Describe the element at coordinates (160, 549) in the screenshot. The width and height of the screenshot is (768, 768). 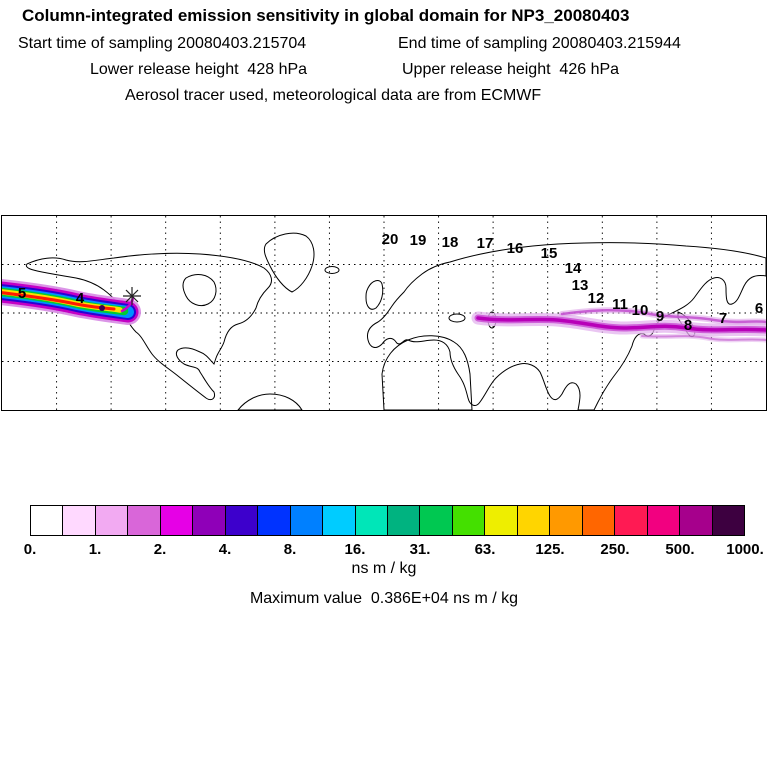
I see `colorbar-tick-label: 2.` at that location.